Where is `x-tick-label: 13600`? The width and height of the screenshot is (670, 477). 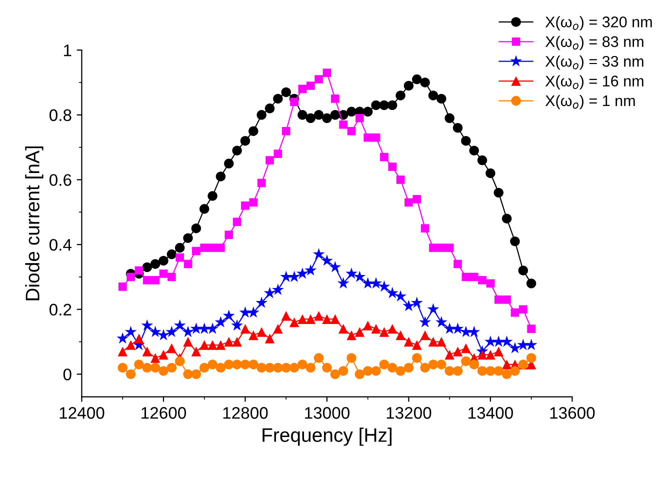 x-tick-label: 13600 is located at coordinates (572, 413).